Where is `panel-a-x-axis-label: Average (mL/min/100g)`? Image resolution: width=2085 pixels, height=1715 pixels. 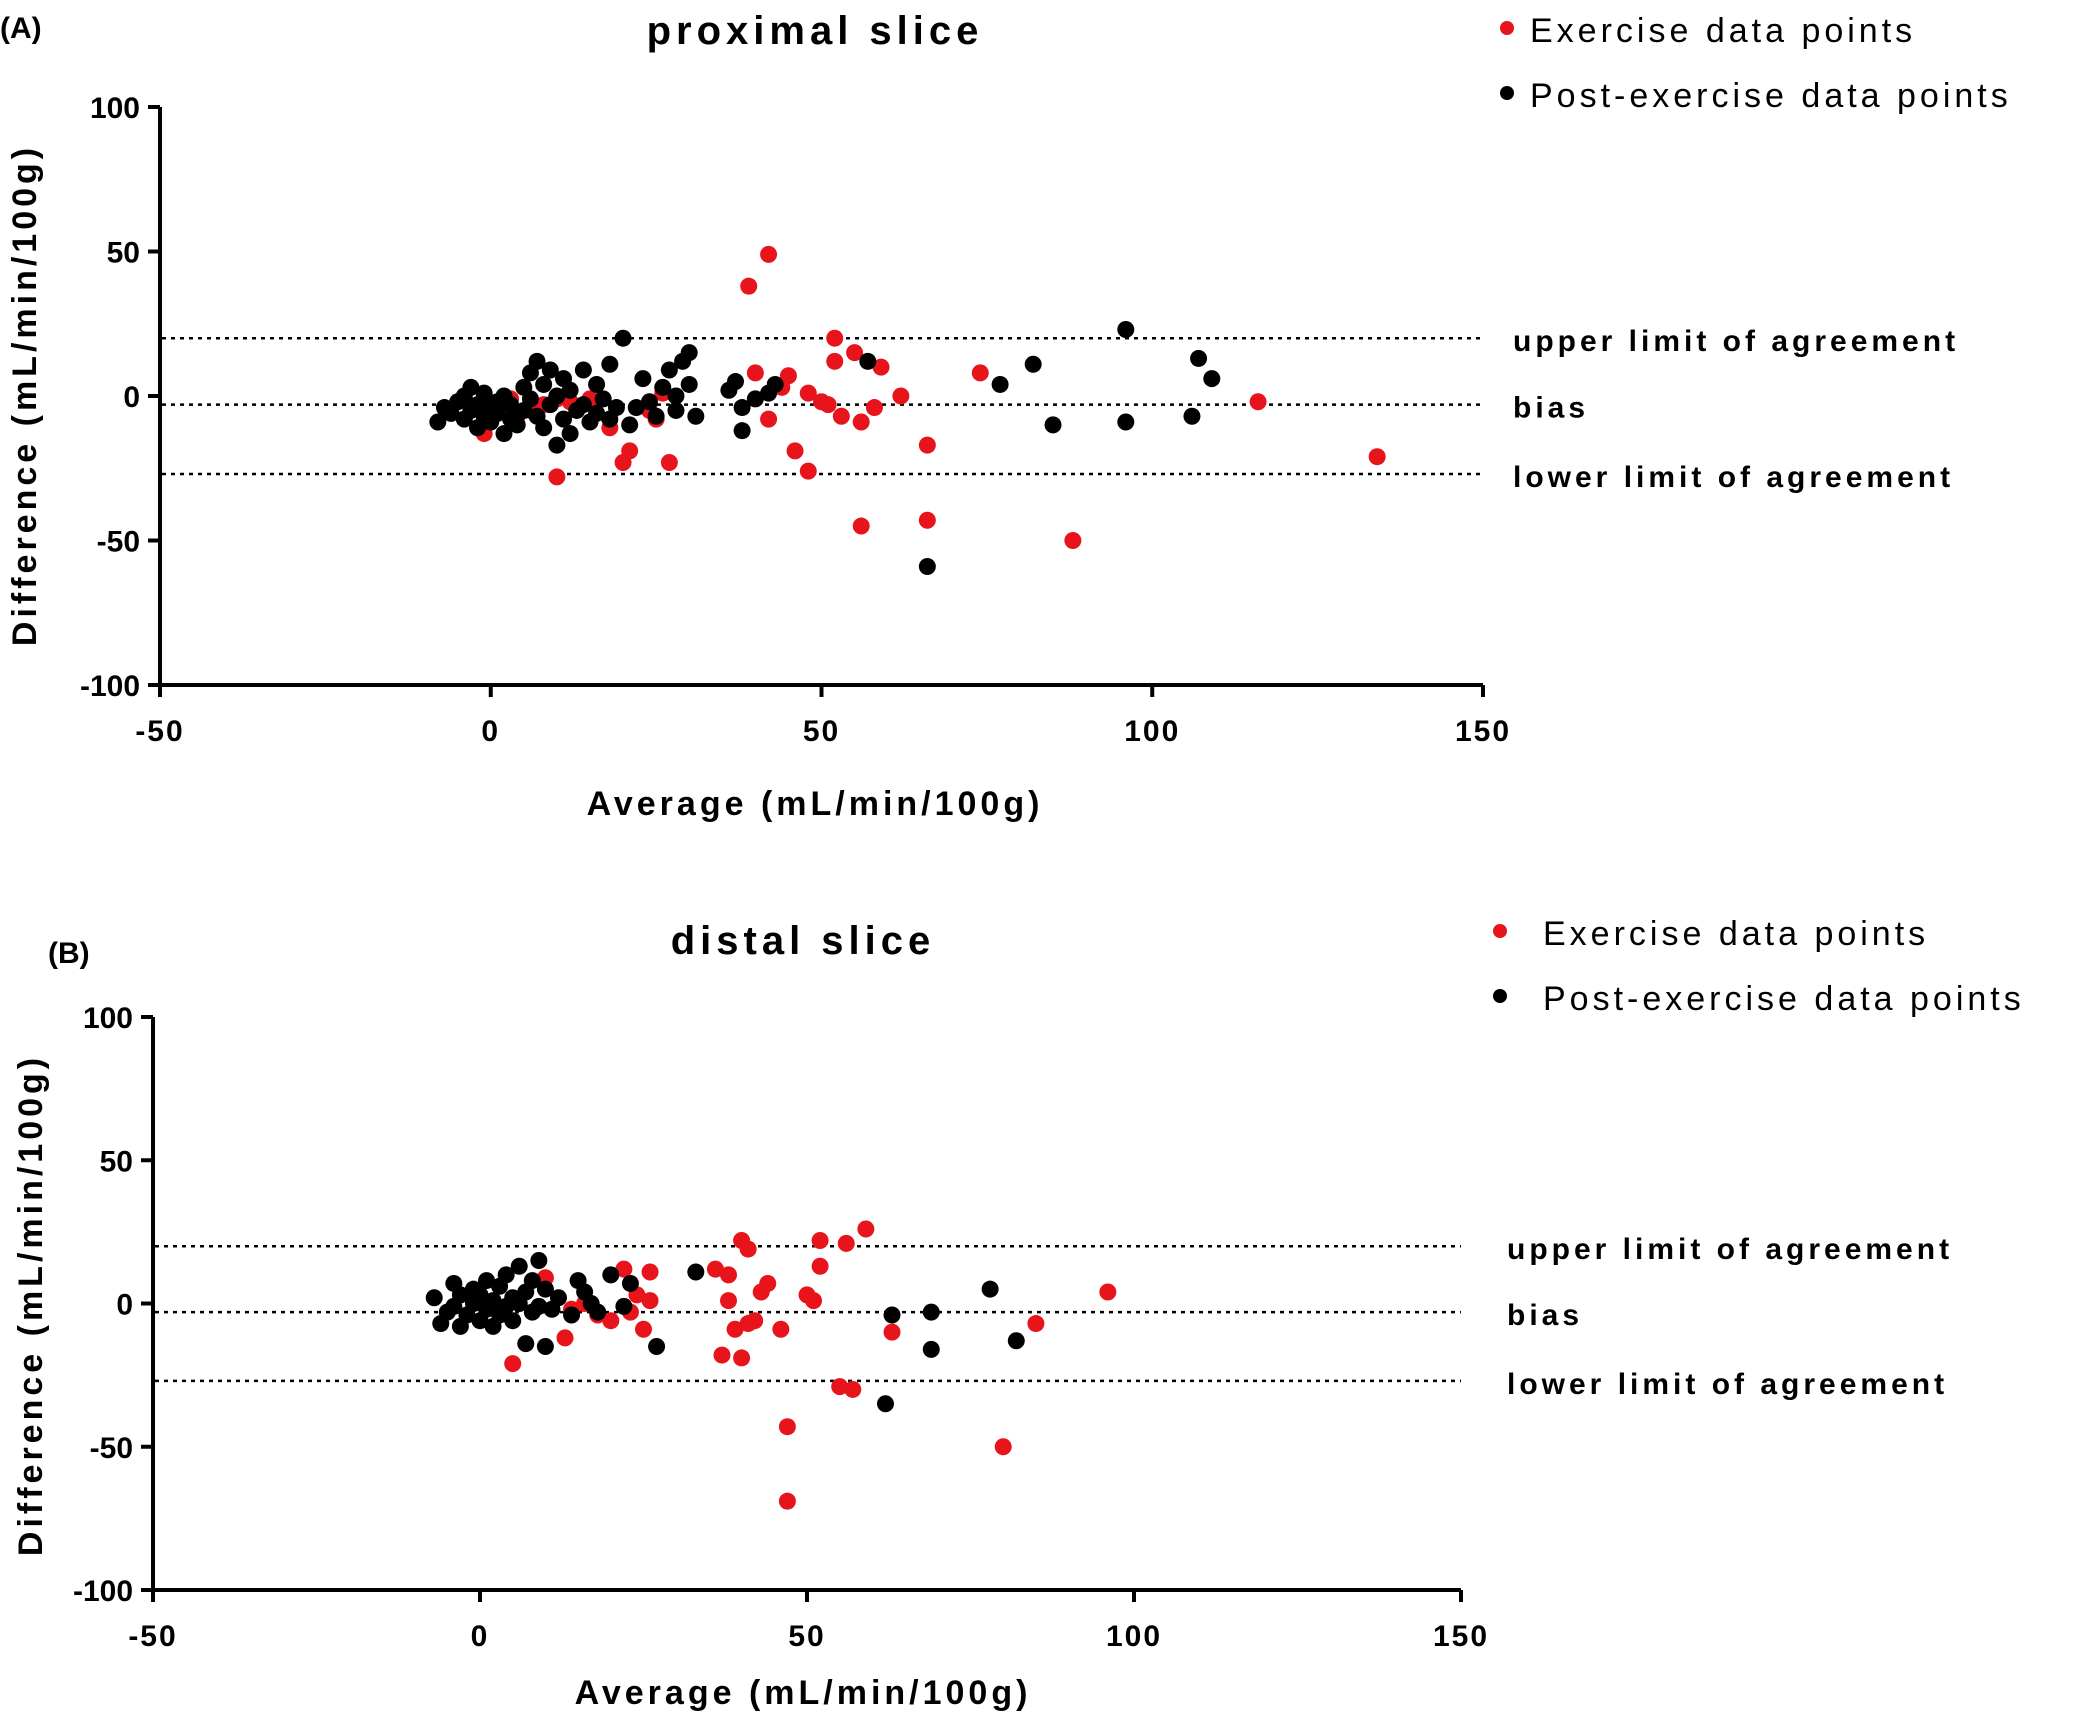 panel-a-x-axis-label: Average (mL/min/100g) is located at coordinates (815, 804).